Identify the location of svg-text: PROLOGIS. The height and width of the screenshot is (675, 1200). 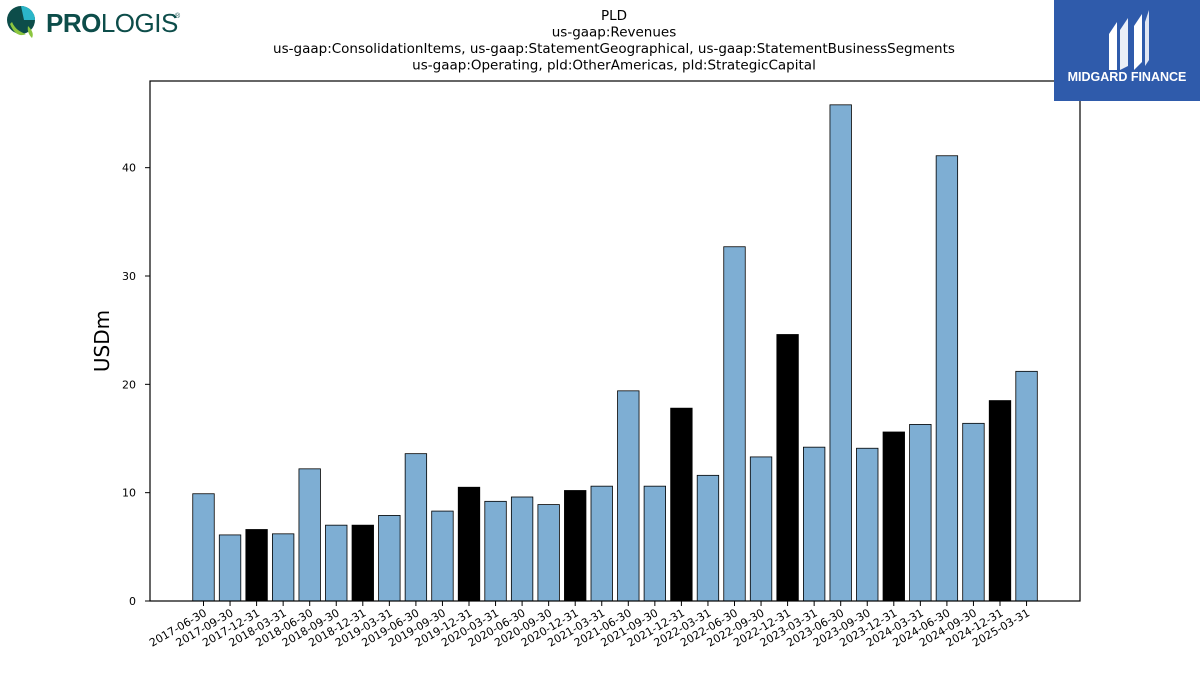
(112, 23).